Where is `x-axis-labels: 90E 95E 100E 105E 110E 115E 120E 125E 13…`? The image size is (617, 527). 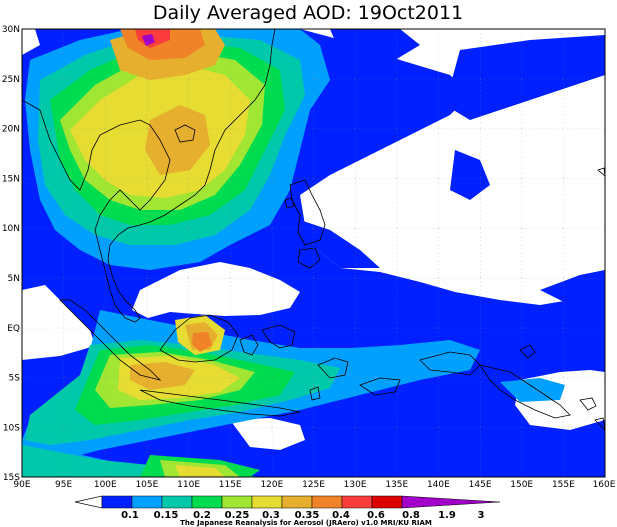 x-axis-labels: 90E 95E 100E 105E 110E 115E 120E 125E 13… is located at coordinates (314, 485).